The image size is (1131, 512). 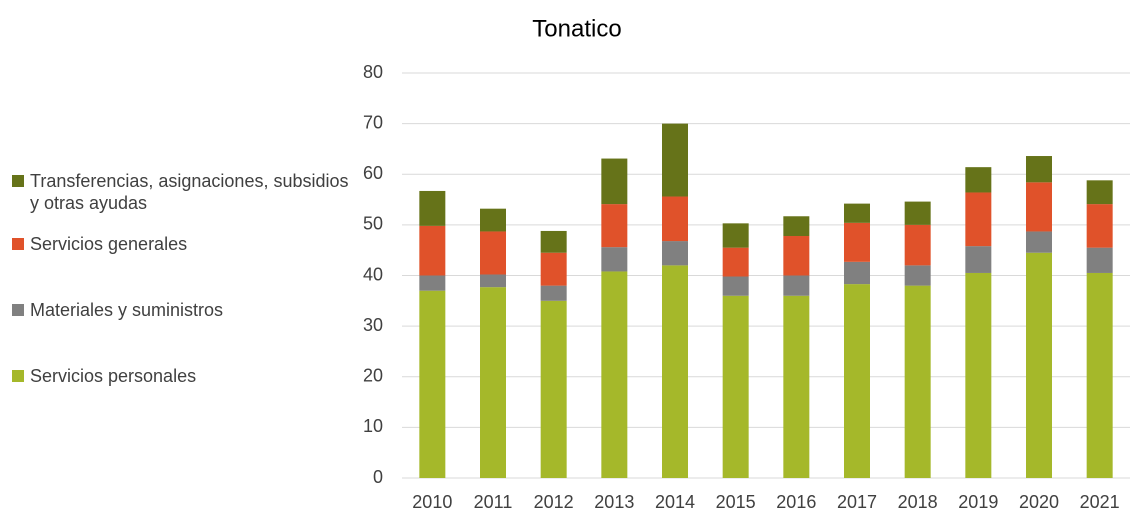 I want to click on legend-item: Materiales y suministros, so click(x=186, y=310).